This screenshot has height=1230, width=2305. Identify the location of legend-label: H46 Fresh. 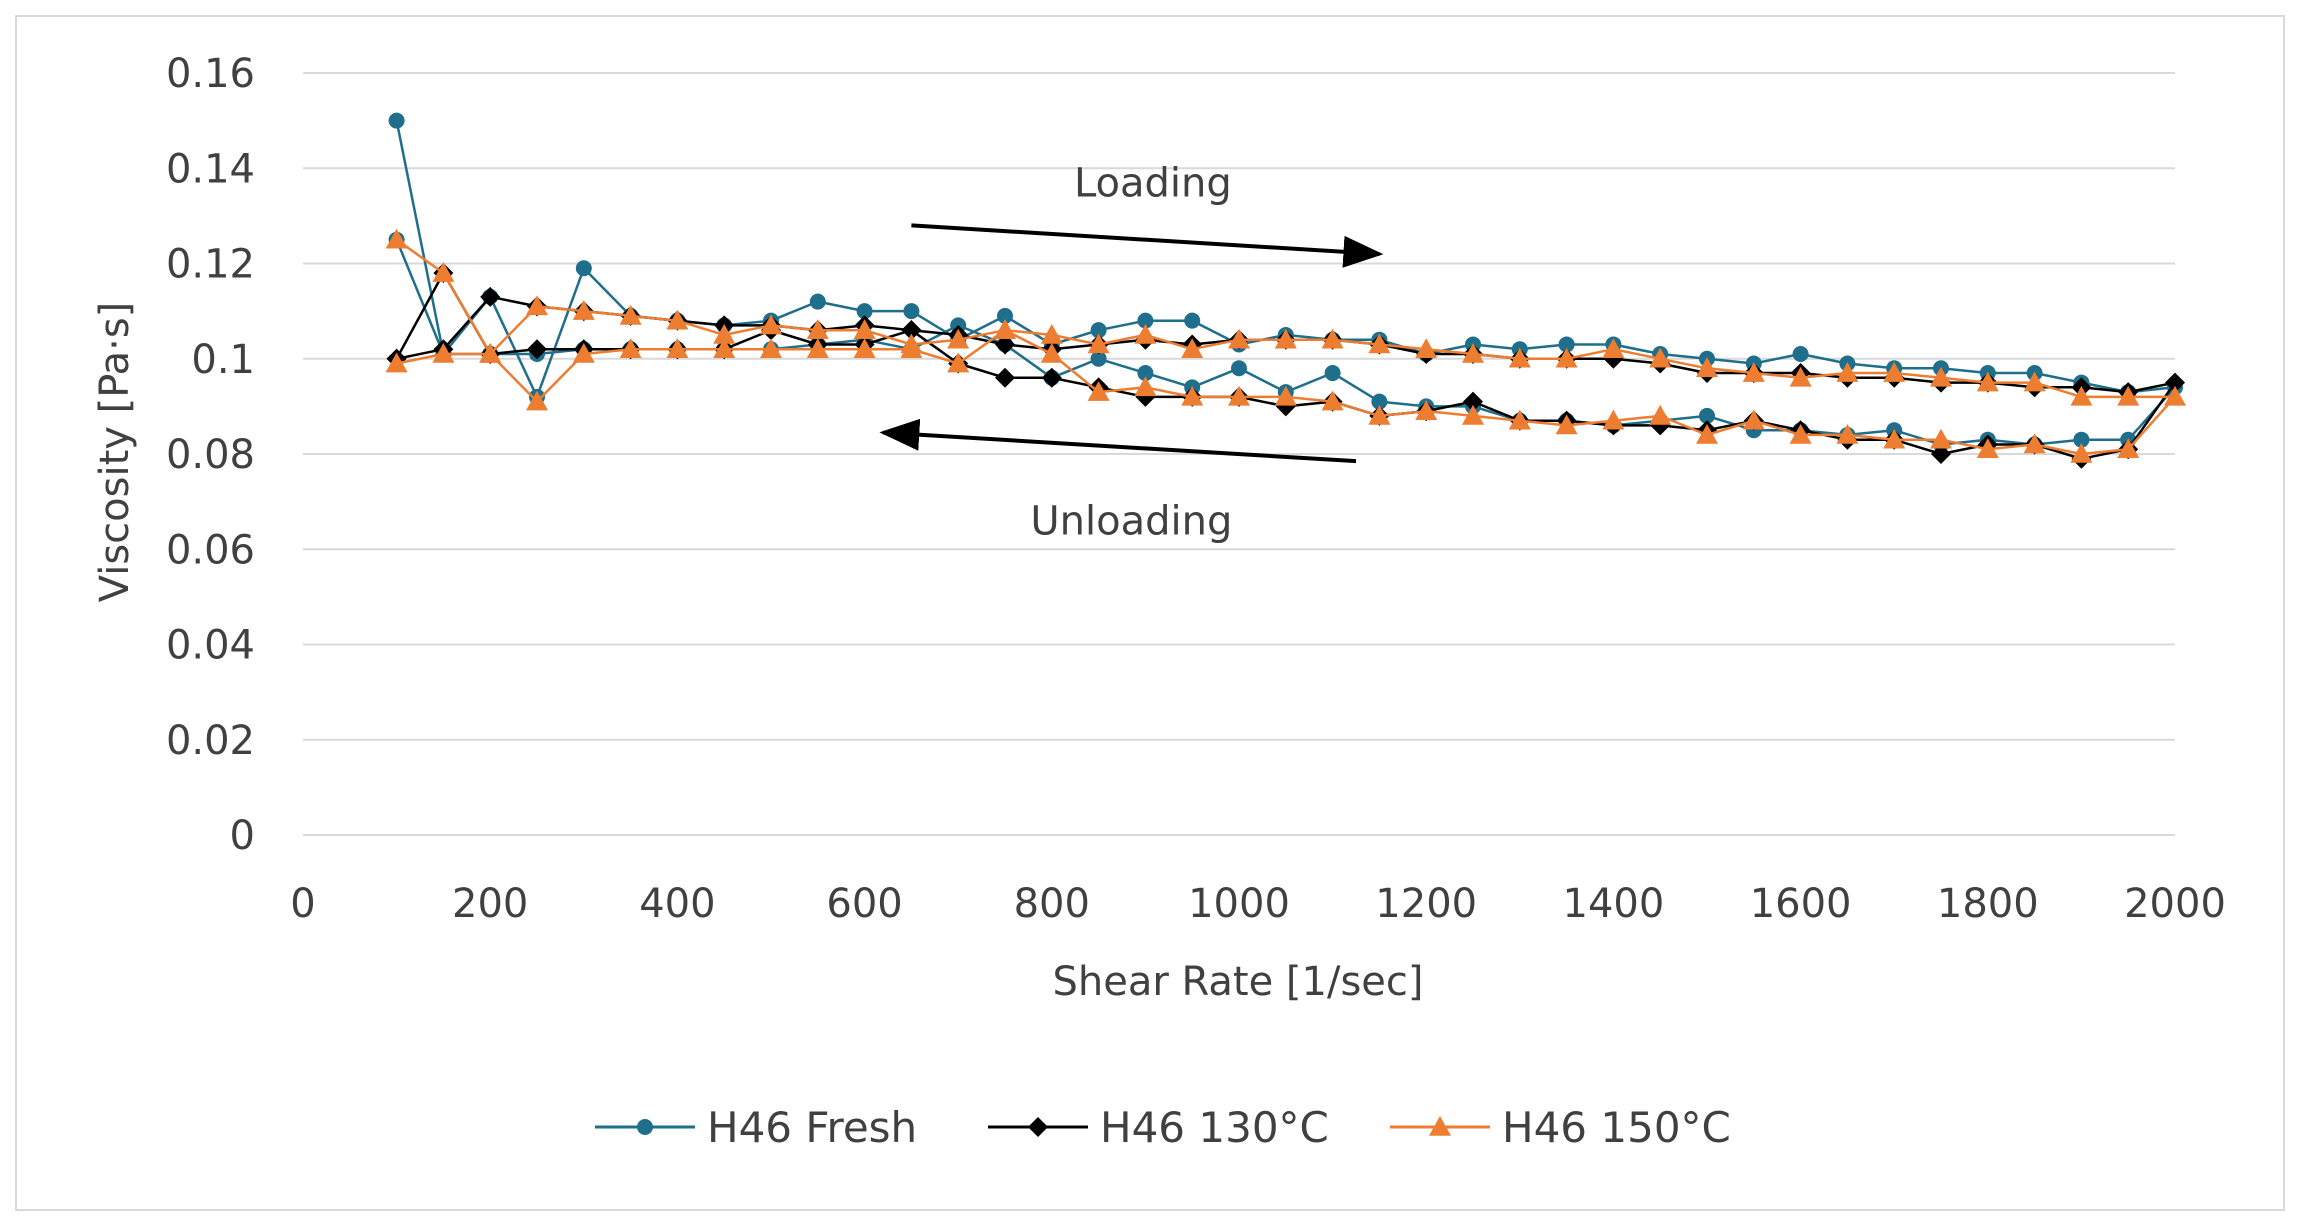
(812, 1127).